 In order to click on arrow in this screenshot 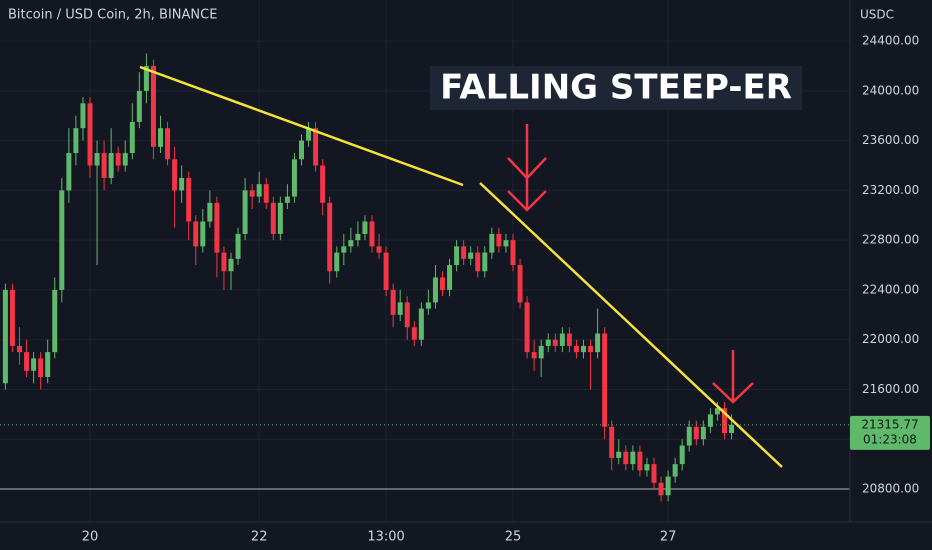, I will do `click(527, 168)`.